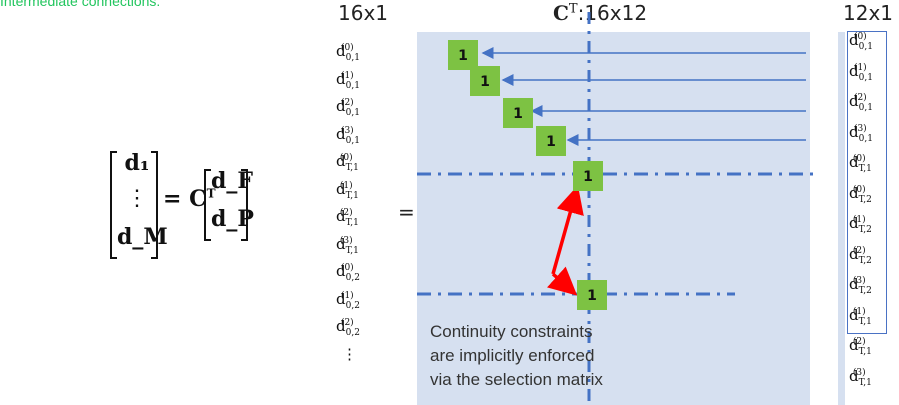 Image resolution: width=899 pixels, height=405 pixels. What do you see at coordinates (861, 41) in the screenshot?
I see `right-vector-entry: d0,1(0)` at bounding box center [861, 41].